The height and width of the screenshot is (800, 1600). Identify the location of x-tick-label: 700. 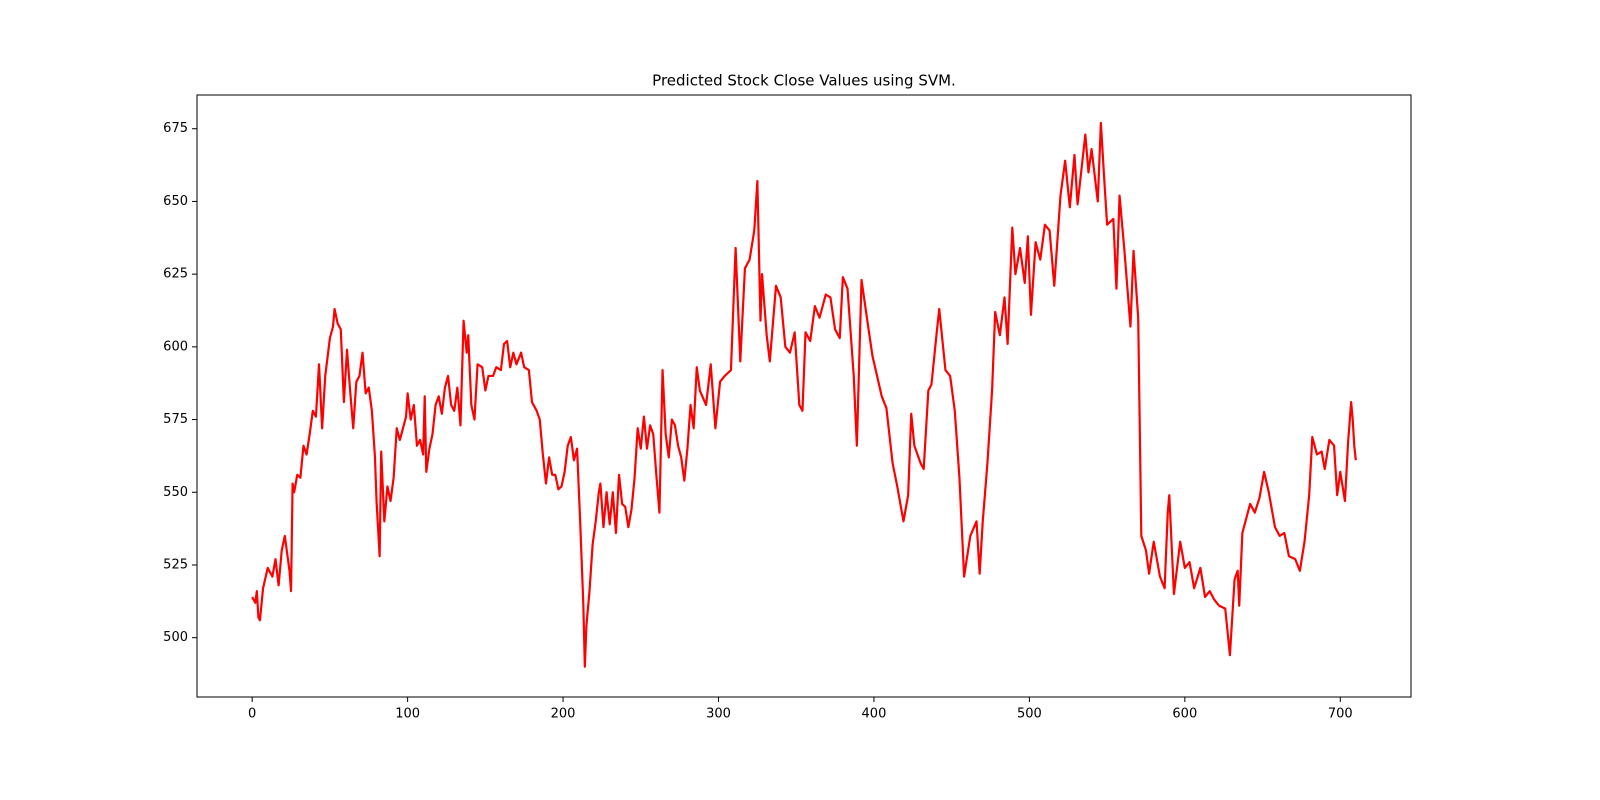
(1340, 714).